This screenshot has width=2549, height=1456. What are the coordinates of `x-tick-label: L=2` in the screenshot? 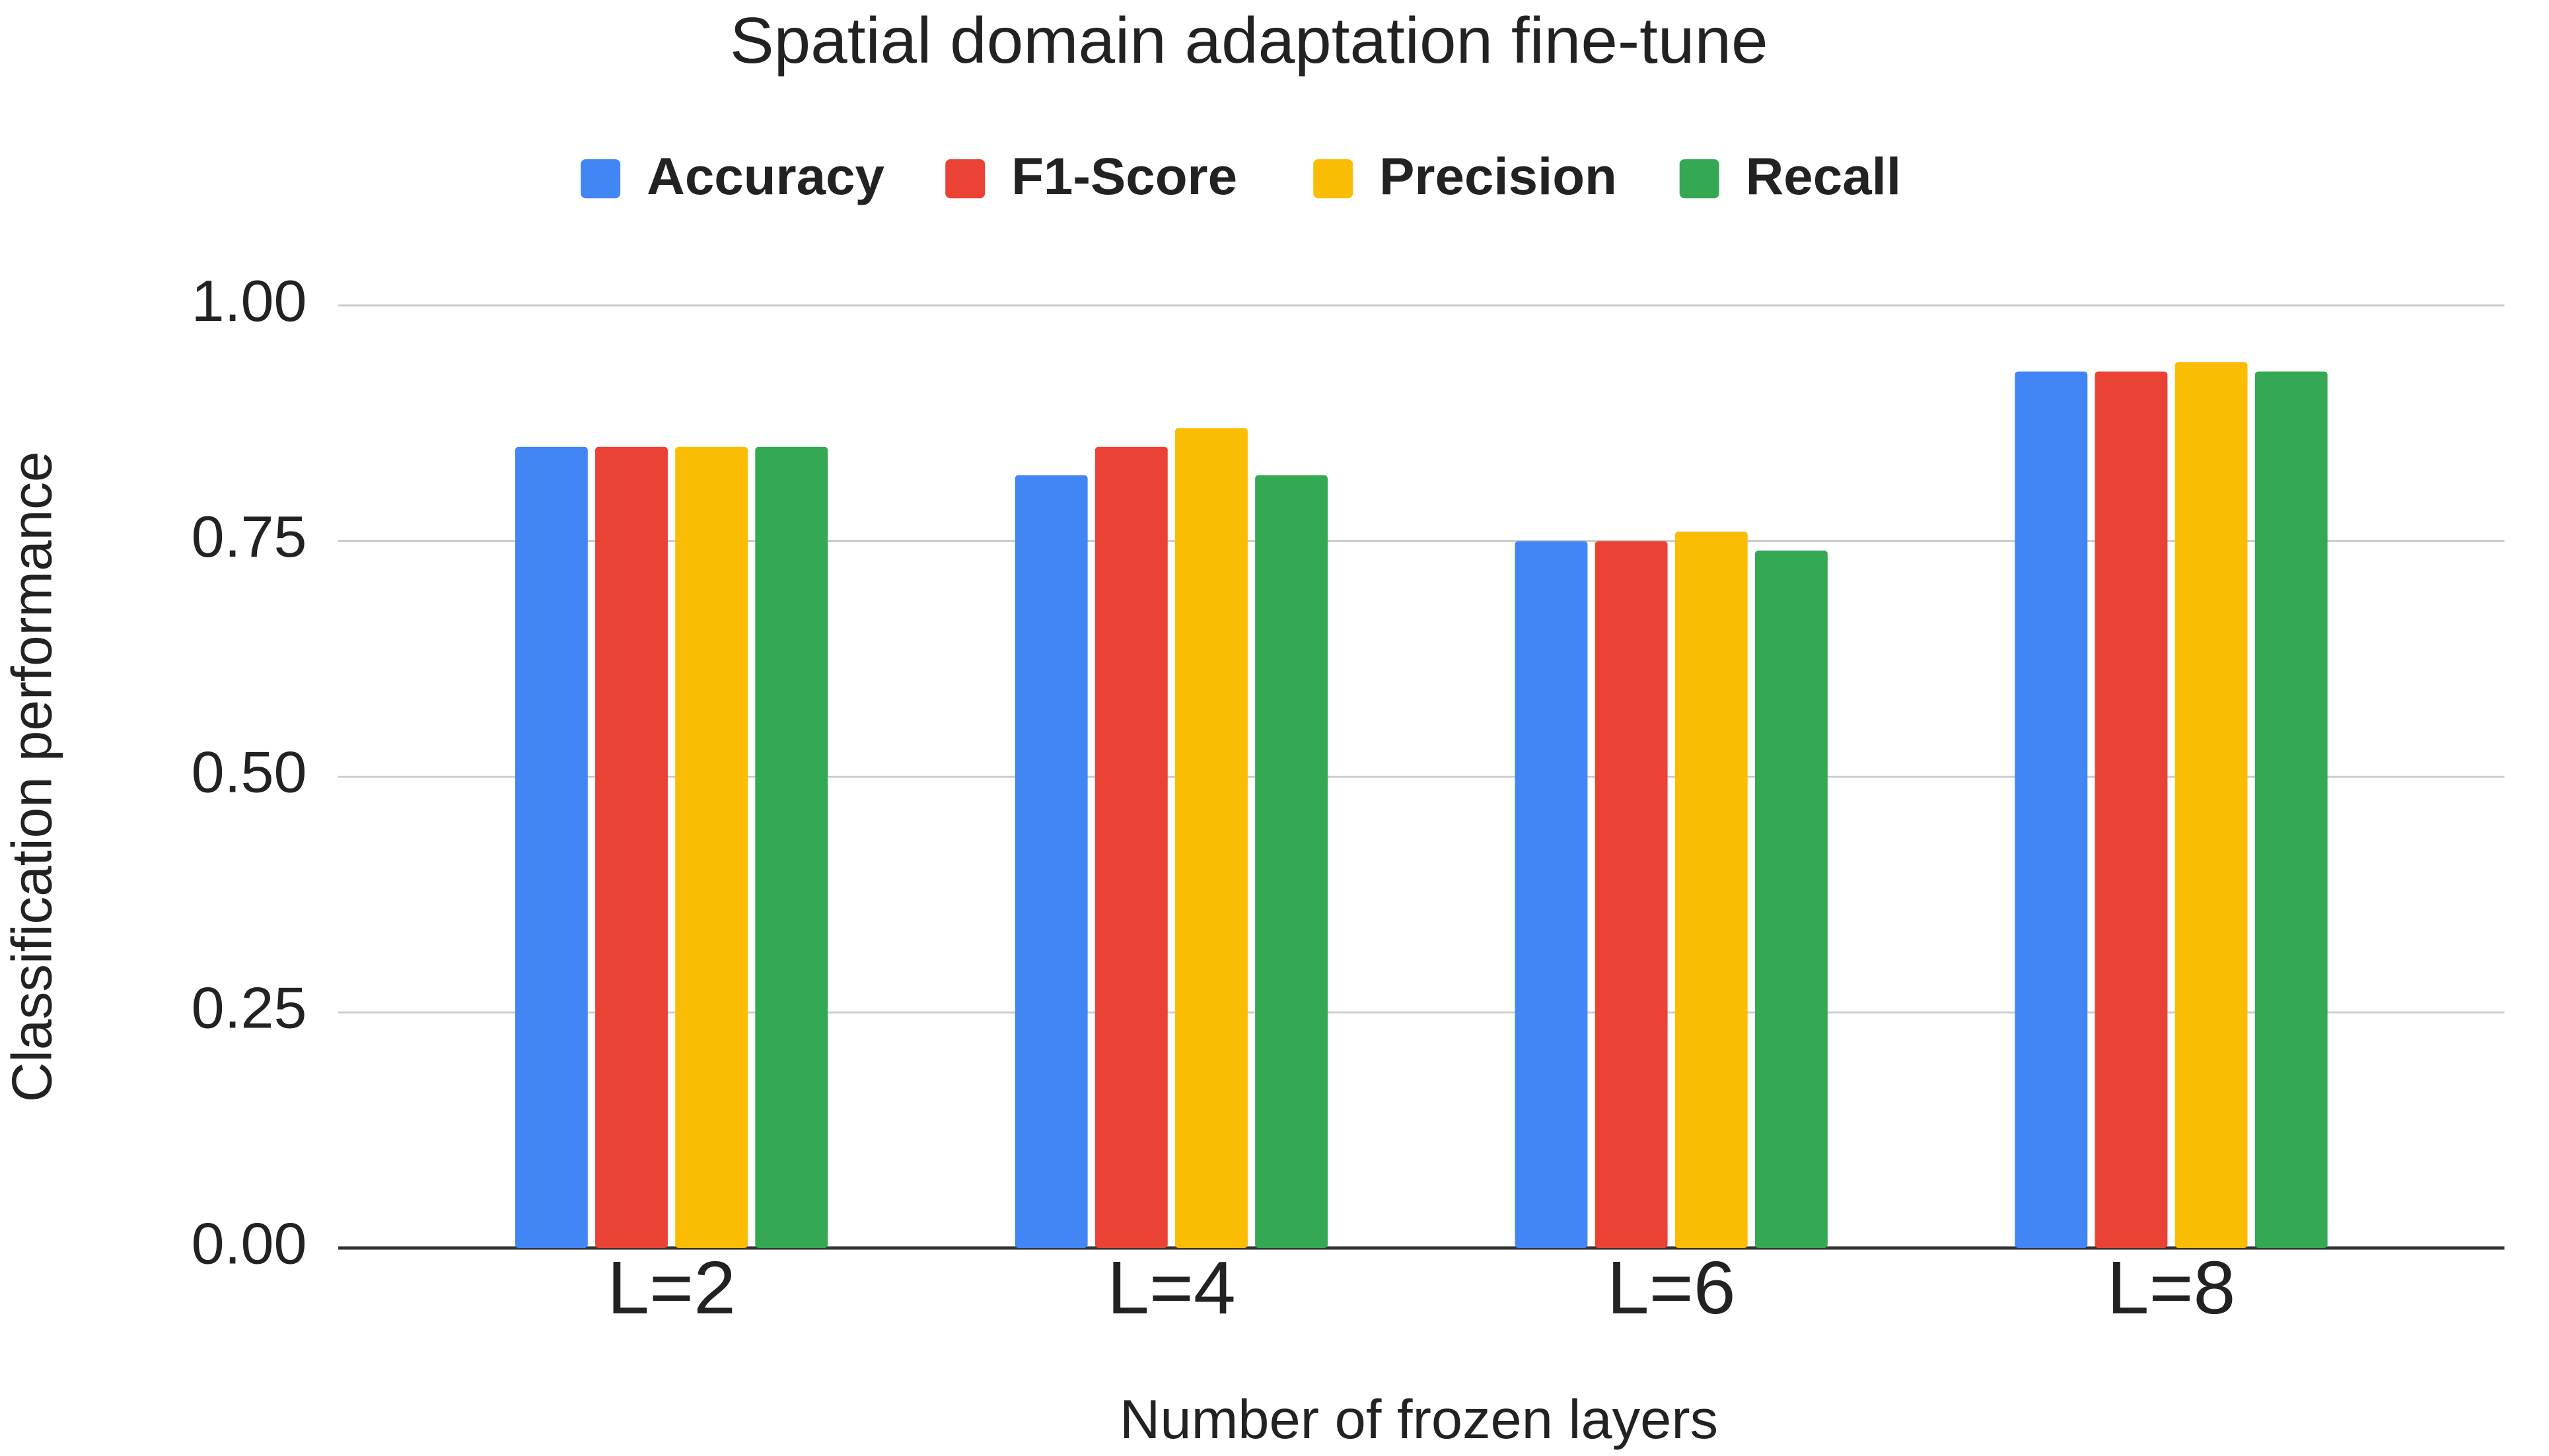 It's located at (671, 1288).